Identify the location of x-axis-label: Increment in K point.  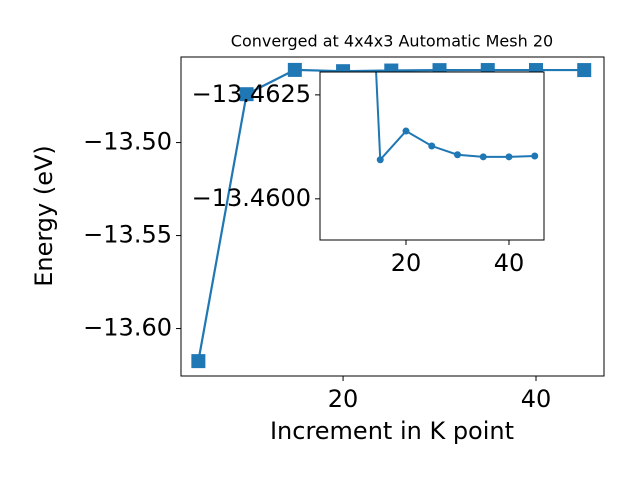
(392, 431).